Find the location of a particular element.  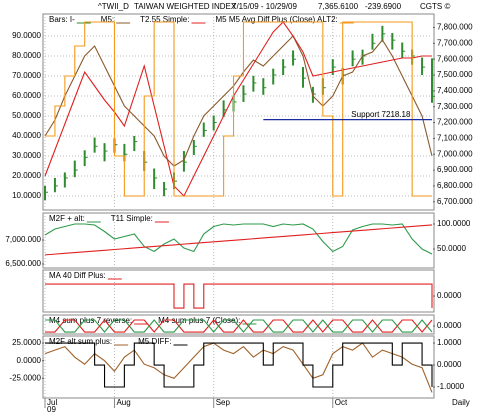

x-year-label: 09 is located at coordinates (51, 409).